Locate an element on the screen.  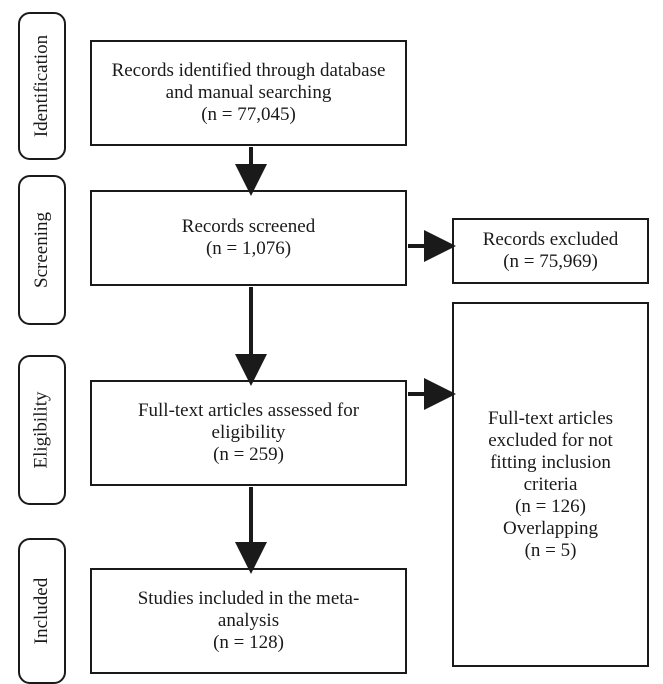
records-identified-line-2: and manual searching is located at coordinates (248, 92).